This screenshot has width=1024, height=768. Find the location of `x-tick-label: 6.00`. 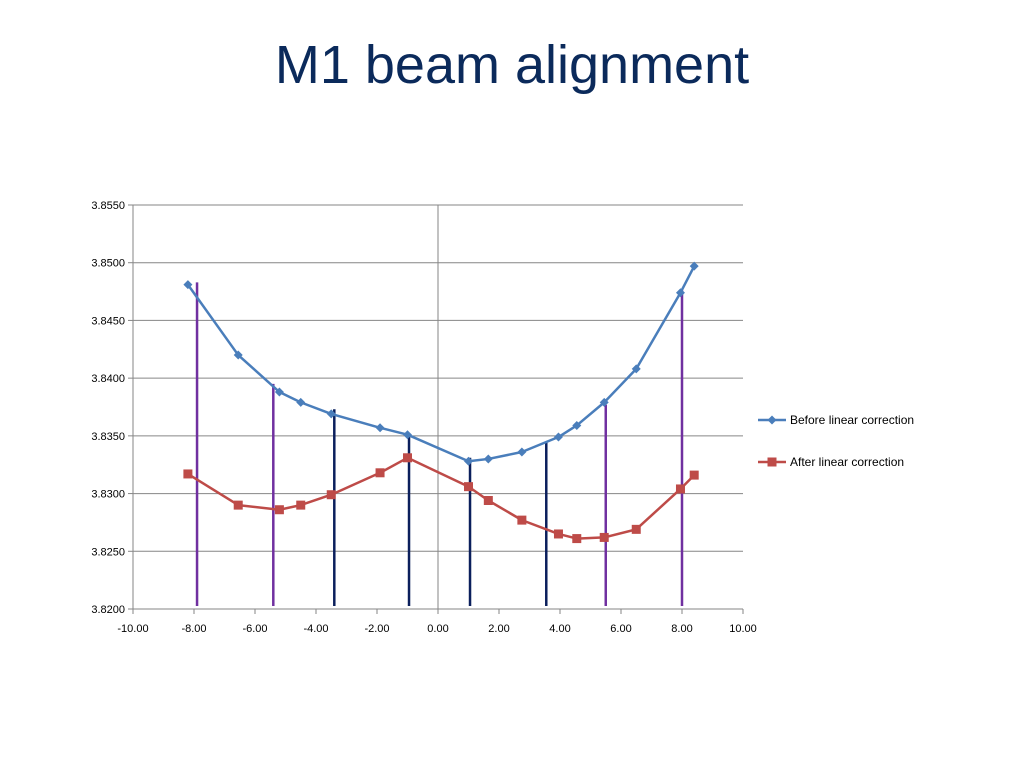

x-tick-label: 6.00 is located at coordinates (620, 629).